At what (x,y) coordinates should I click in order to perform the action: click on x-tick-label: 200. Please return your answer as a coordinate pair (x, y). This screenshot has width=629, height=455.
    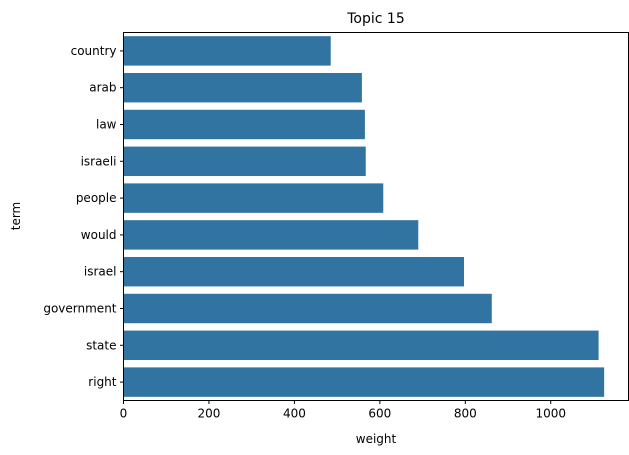
    Looking at the image, I should click on (208, 414).